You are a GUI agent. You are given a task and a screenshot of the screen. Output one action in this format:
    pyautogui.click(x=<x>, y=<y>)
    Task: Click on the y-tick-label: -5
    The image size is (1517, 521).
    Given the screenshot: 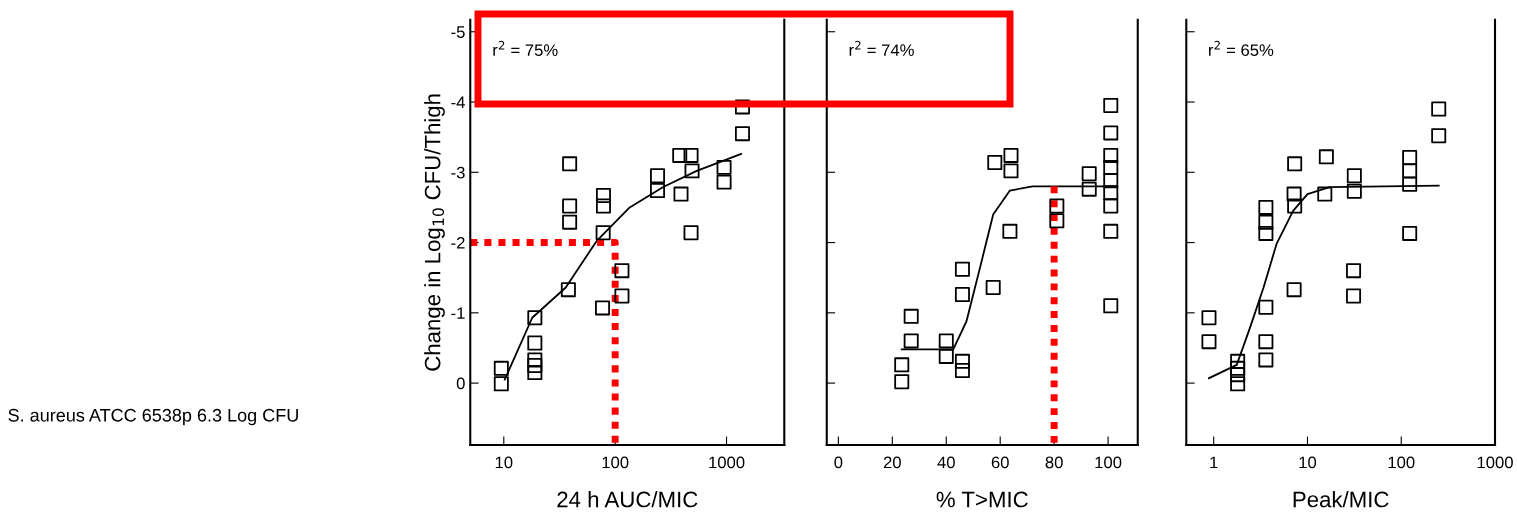 What is the action you would take?
    pyautogui.click(x=458, y=32)
    